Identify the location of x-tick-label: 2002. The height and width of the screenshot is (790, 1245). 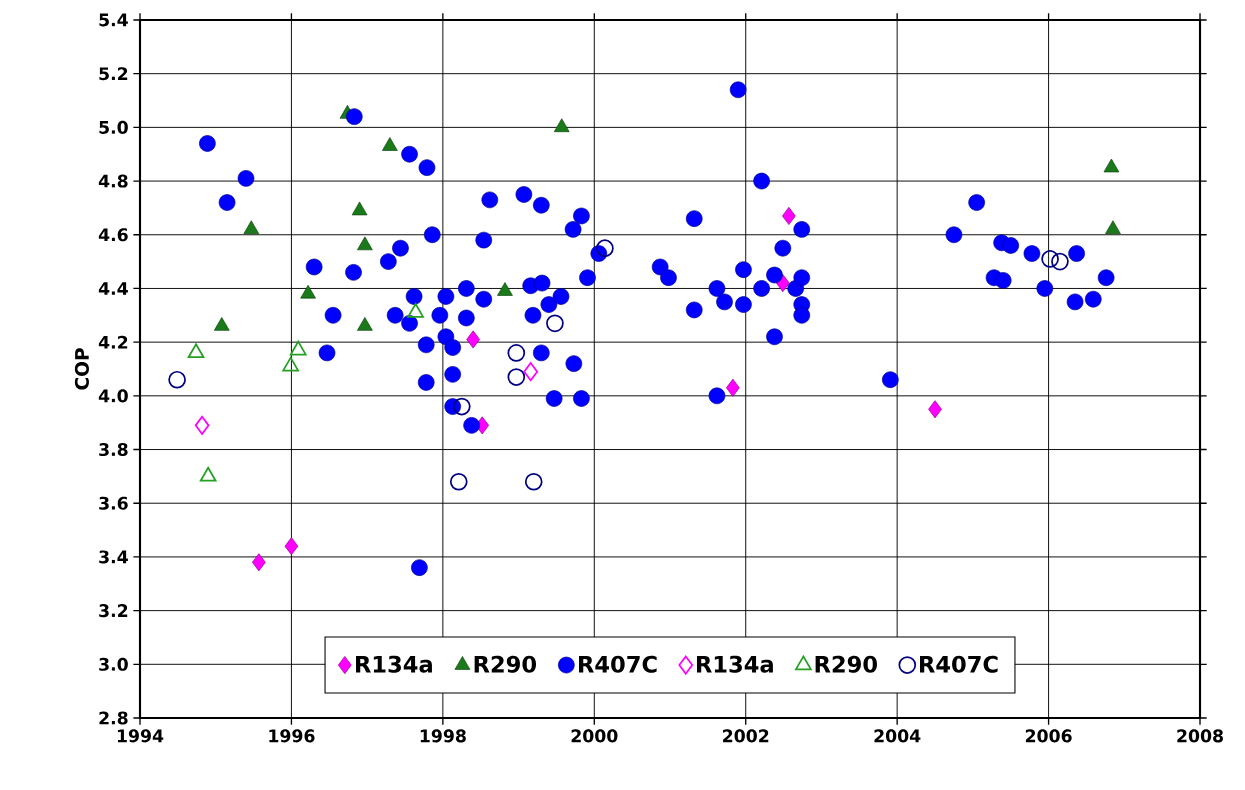
(746, 736).